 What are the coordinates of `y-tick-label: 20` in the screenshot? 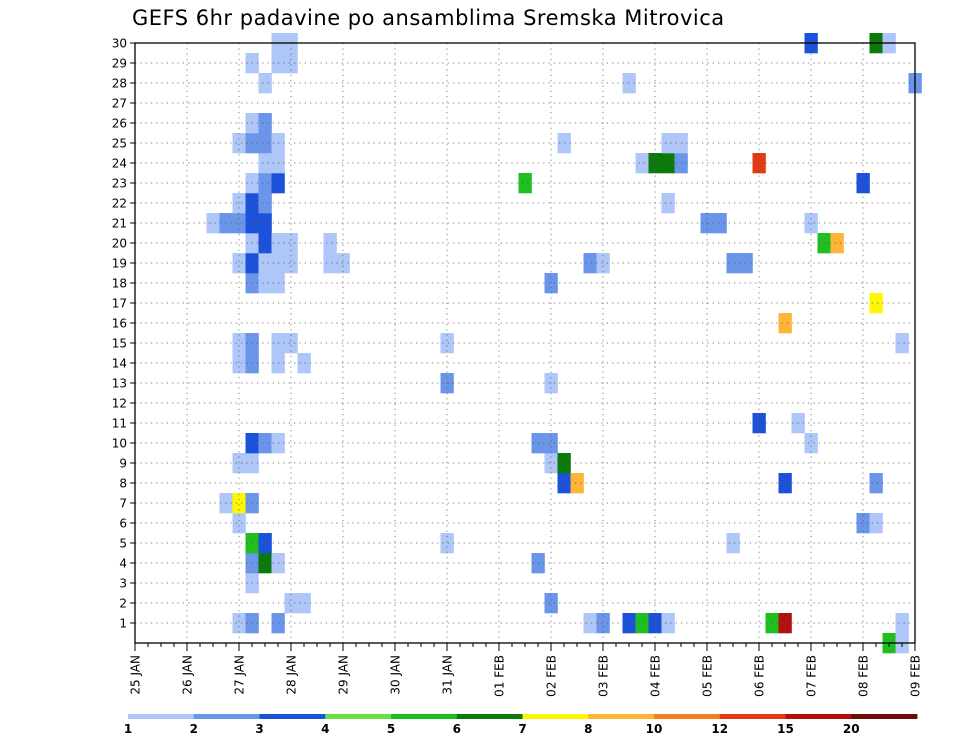 It's located at (119, 244).